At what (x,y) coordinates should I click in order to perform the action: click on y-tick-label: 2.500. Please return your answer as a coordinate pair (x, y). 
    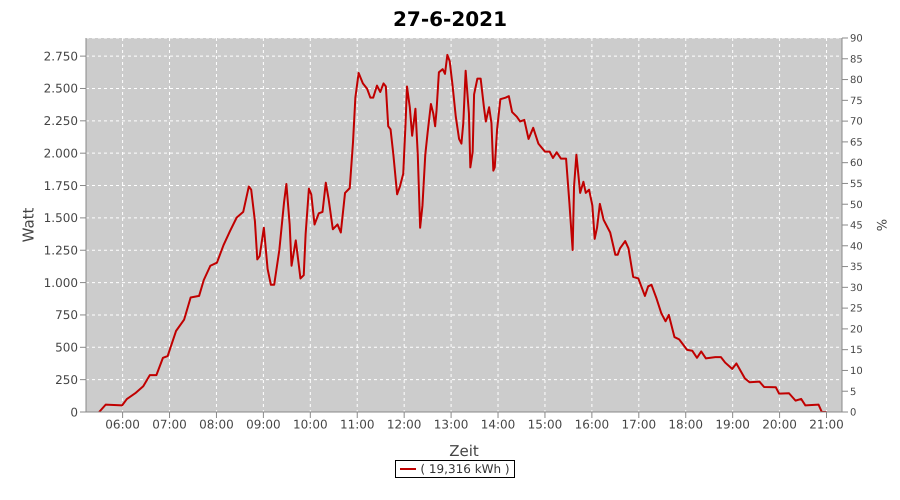
    Looking at the image, I should click on (61, 89).